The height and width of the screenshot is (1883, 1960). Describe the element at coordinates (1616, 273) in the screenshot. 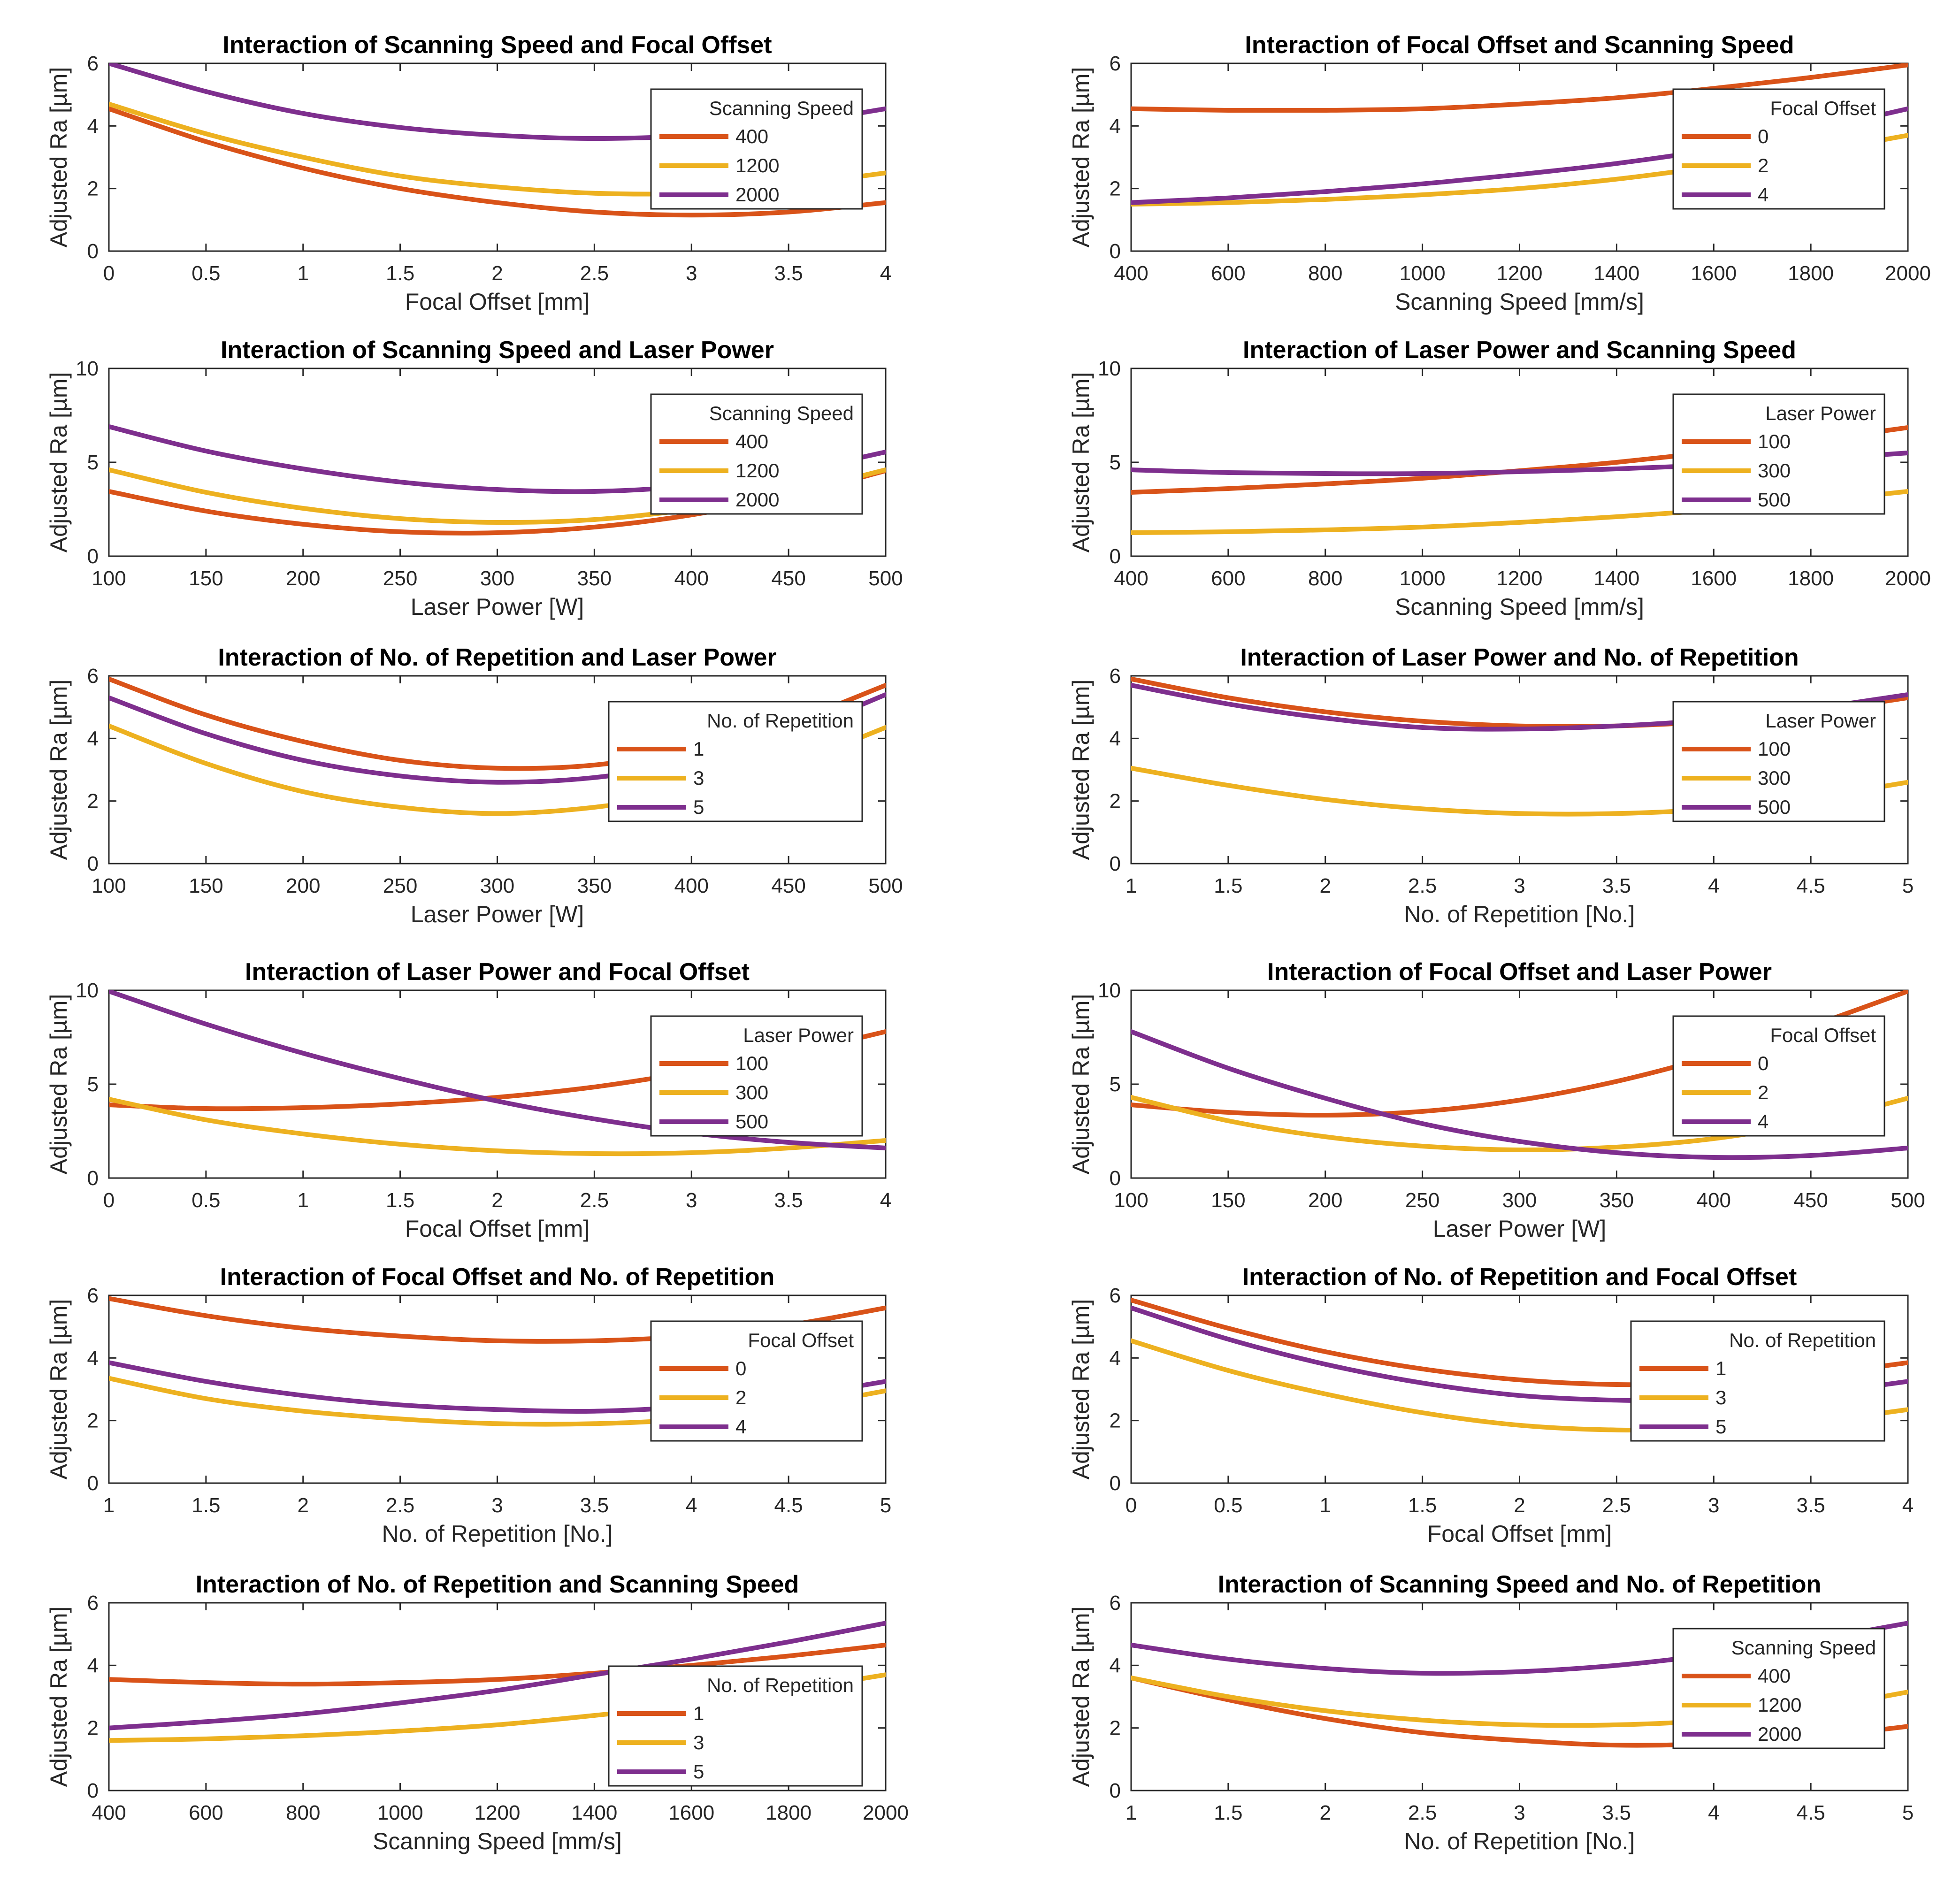

I see `x-tick-label: 1400` at that location.